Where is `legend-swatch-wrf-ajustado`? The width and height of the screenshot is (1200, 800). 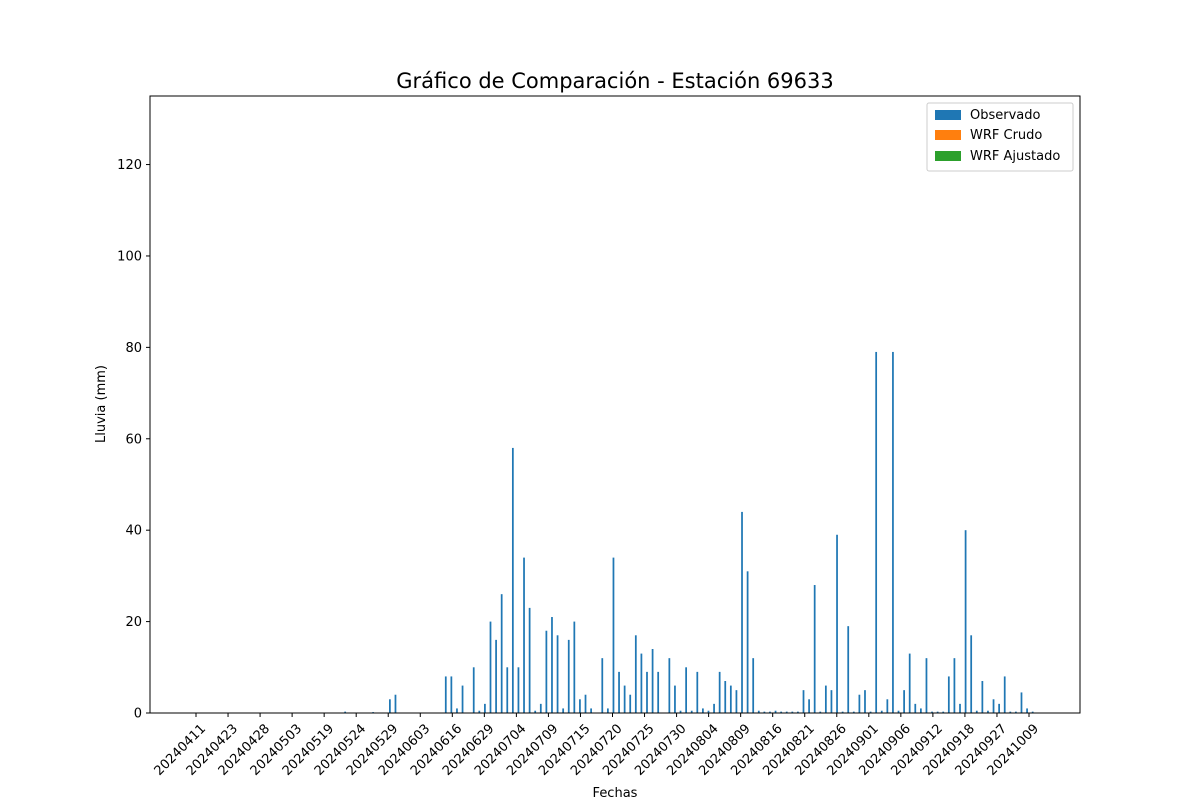 legend-swatch-wrf-ajustado is located at coordinates (948, 156).